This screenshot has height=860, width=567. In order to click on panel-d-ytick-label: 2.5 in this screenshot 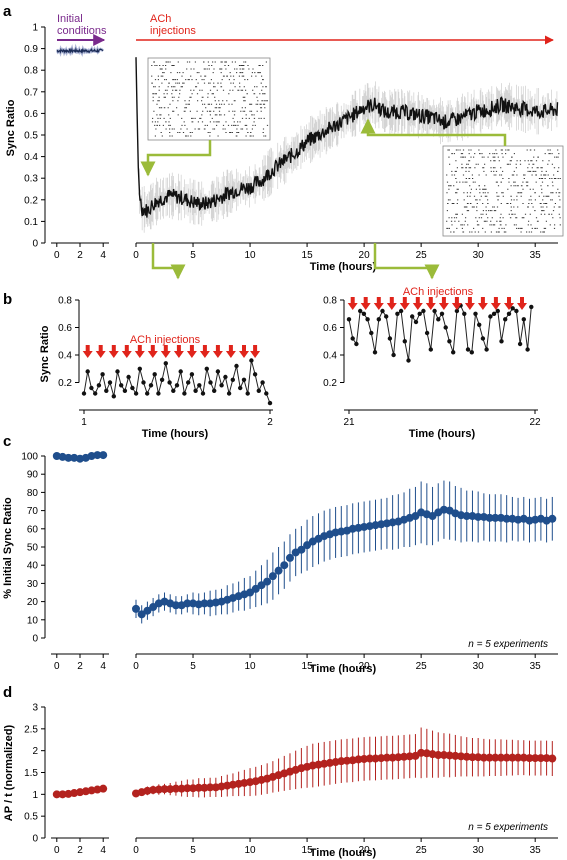, I will do `click(31, 729)`.